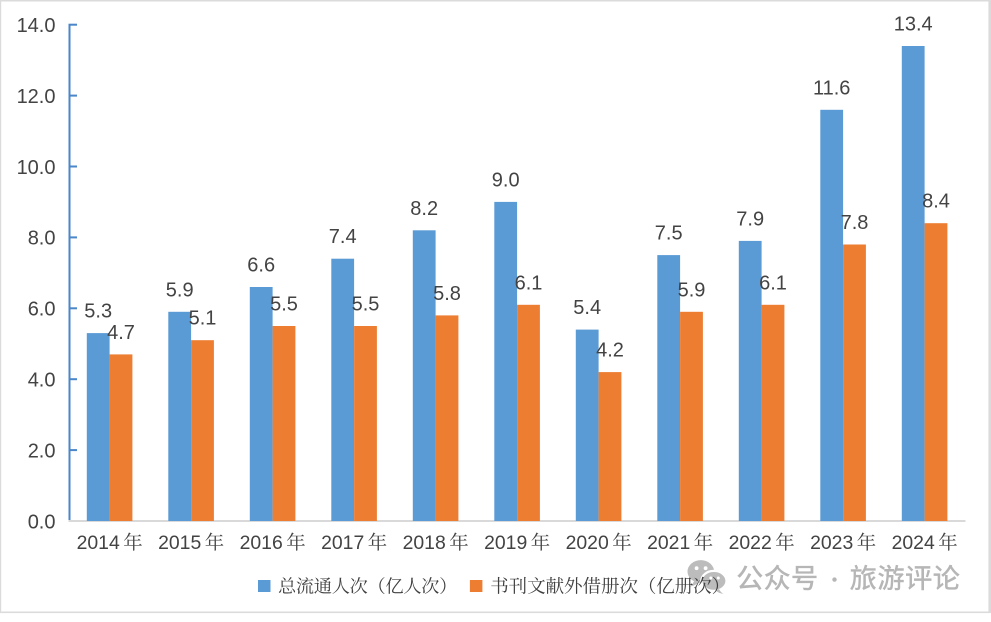 The image size is (991, 622). Describe the element at coordinates (610, 351) in the screenshot. I see `svg-text: 4.2` at that location.